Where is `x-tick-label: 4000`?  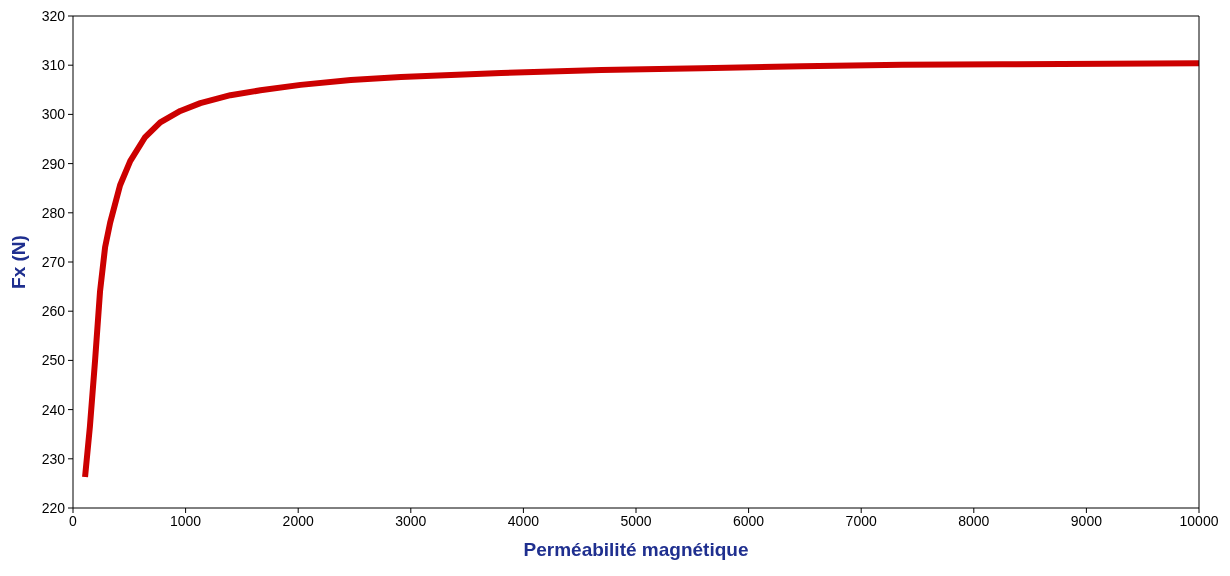 x-tick-label: 4000 is located at coordinates (523, 520).